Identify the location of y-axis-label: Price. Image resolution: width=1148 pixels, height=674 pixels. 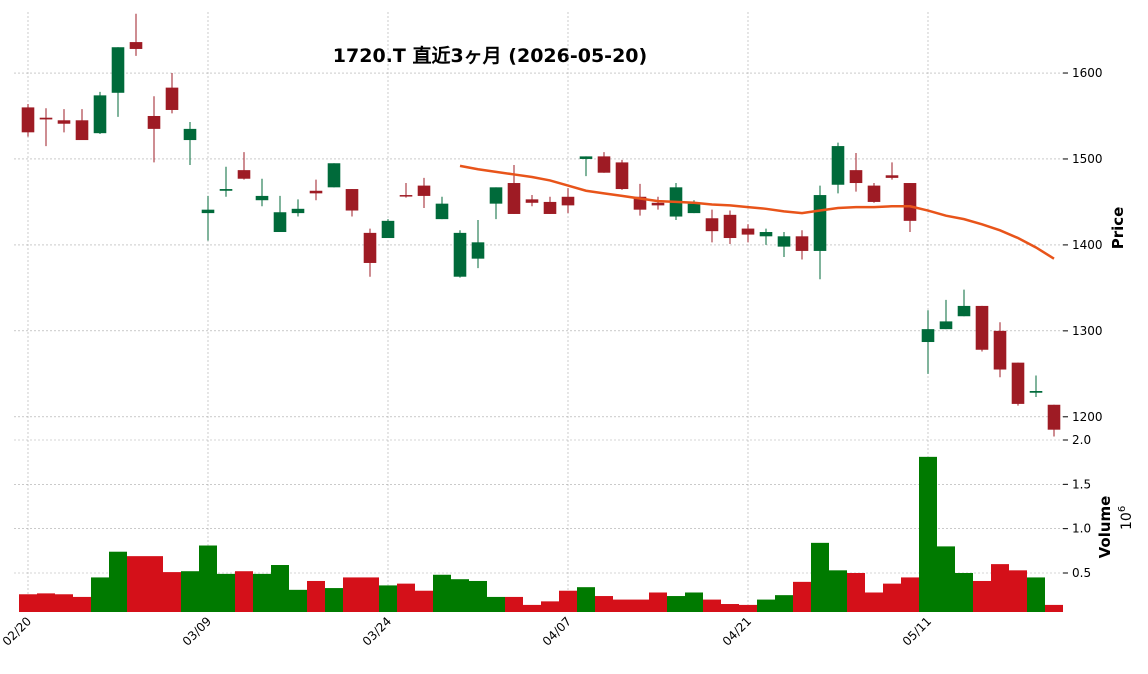
(1118, 228).